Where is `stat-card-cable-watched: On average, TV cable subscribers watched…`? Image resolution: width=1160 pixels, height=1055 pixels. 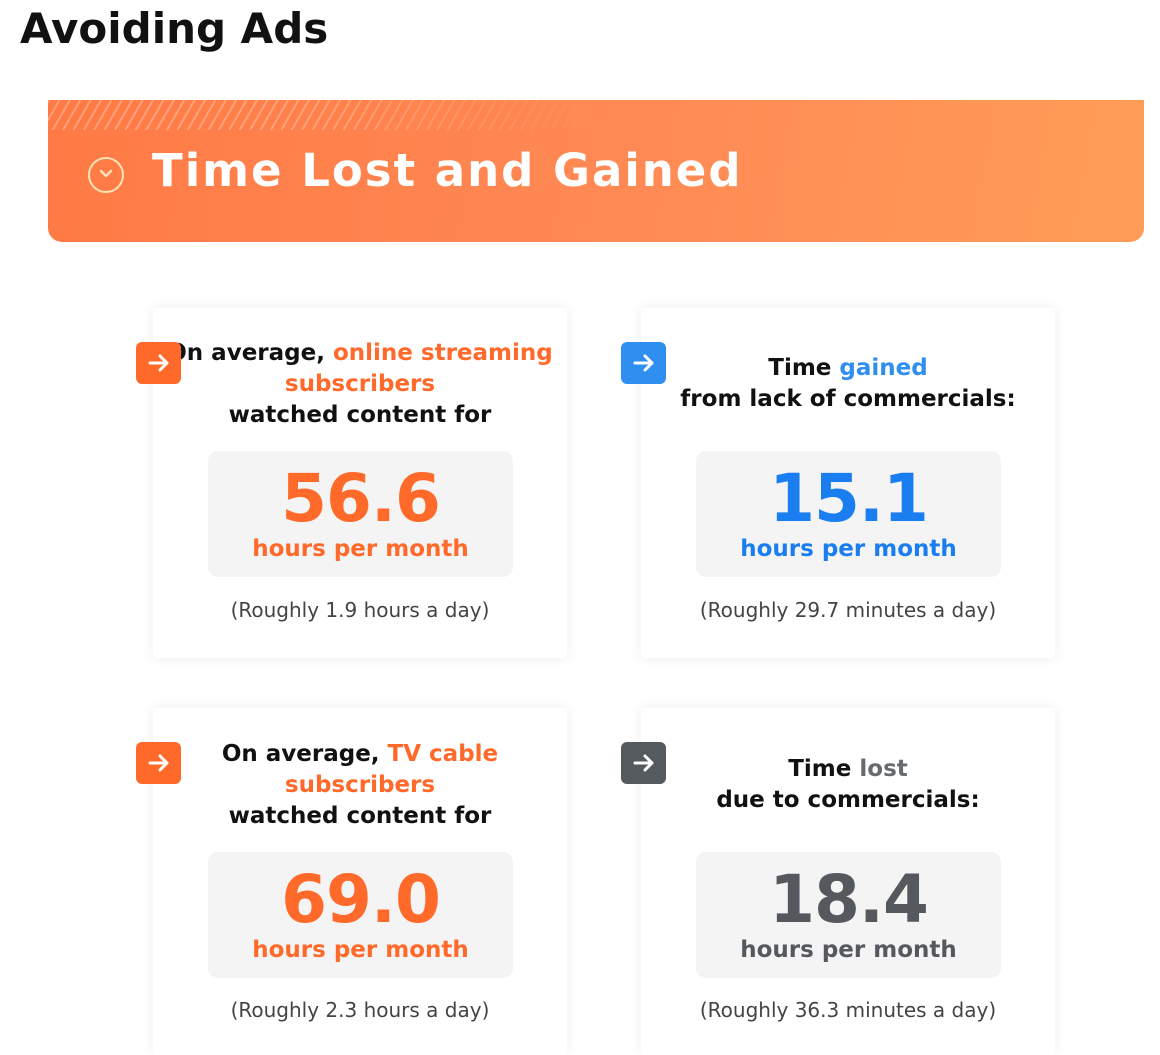 stat-card-cable-watched: On average, TV cable subscribers watched… is located at coordinates (360, 881).